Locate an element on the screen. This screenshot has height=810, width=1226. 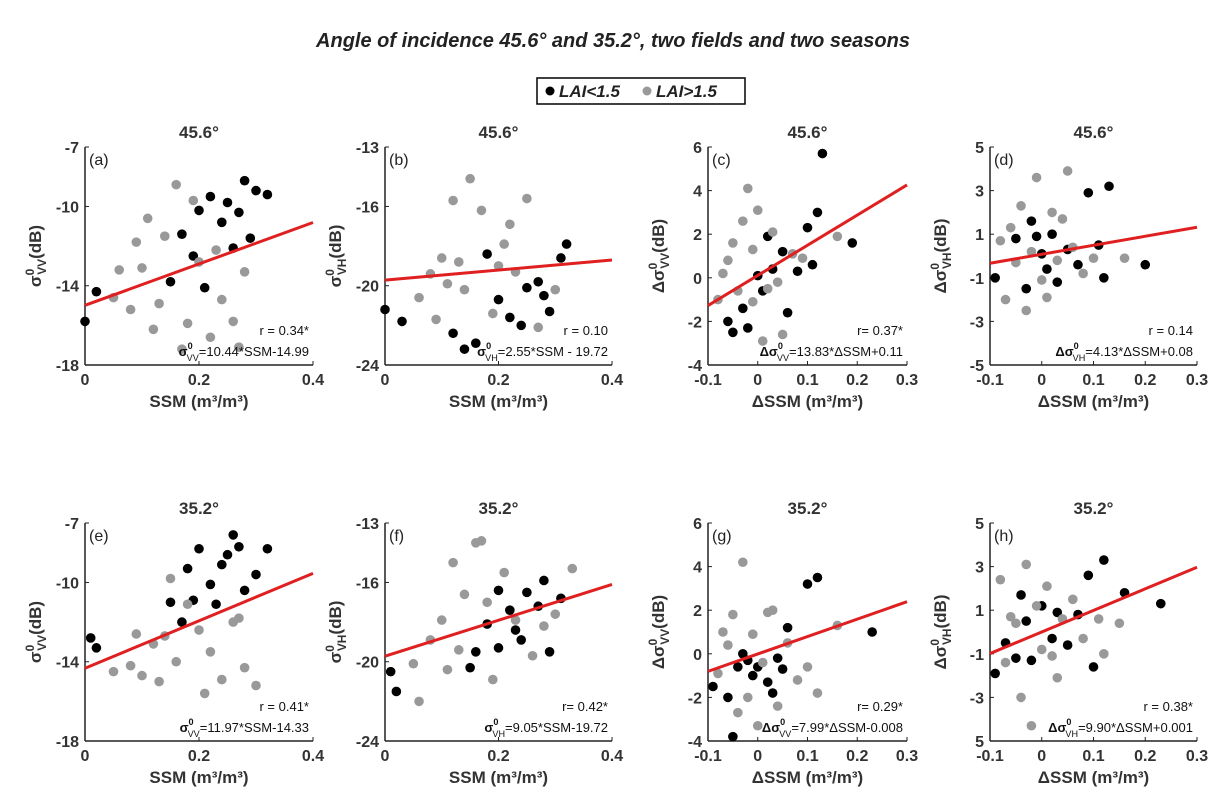
subscript: VV is located at coordinates (42, 267).